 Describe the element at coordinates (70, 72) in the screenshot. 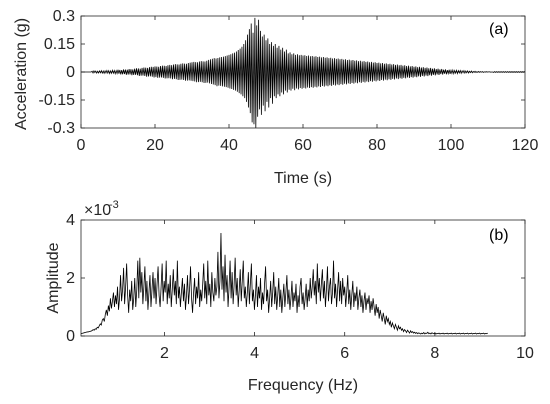

I see `panel-a-y-tick-label: 0` at that location.